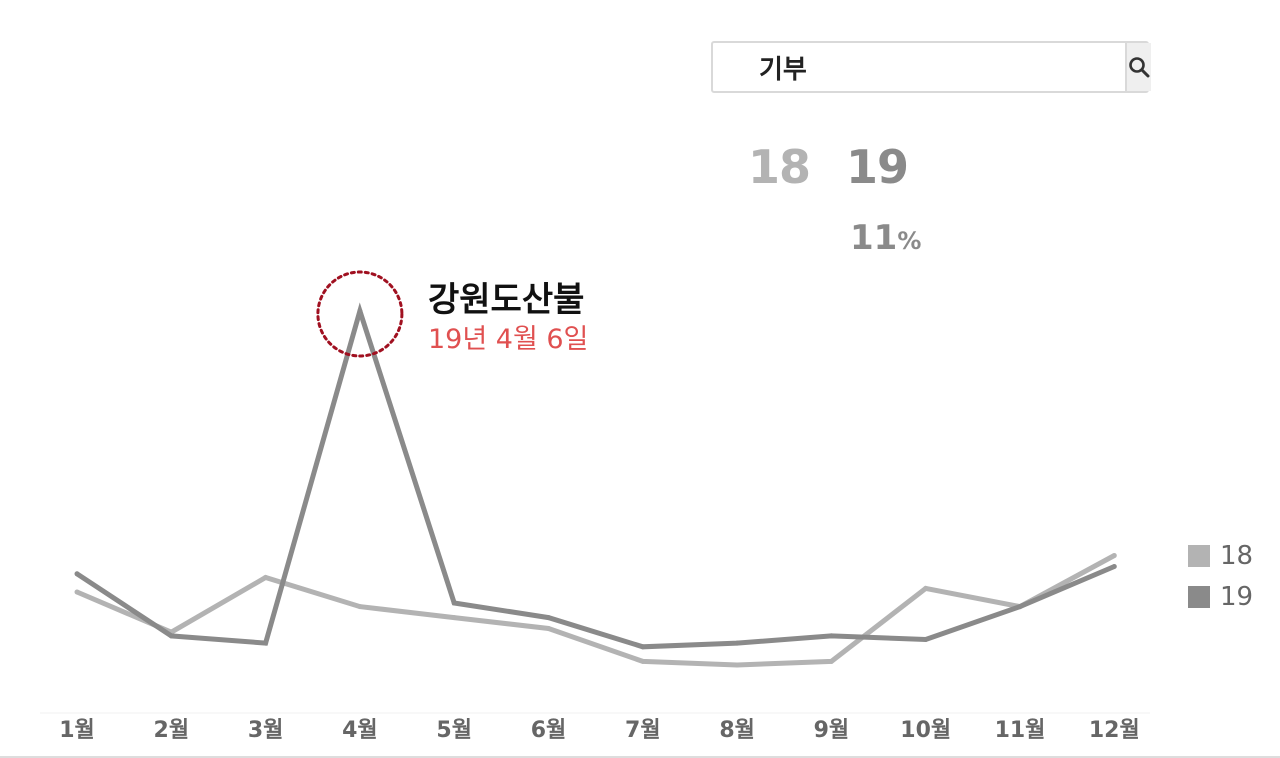  I want to click on highlight-circle, so click(360, 314).